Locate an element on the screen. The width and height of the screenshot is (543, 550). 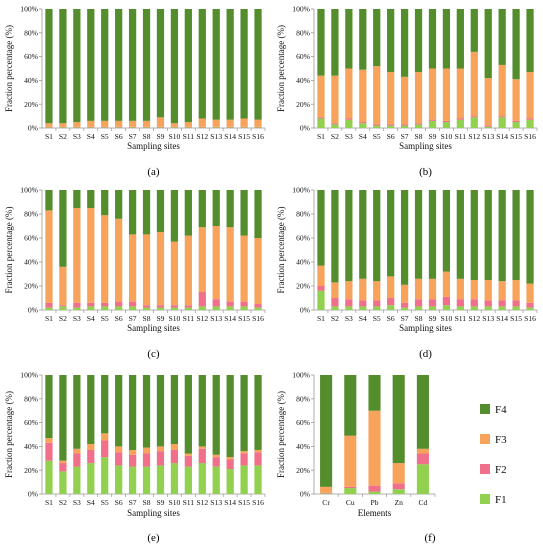
bar-S6-F4 is located at coordinates (119, 411).